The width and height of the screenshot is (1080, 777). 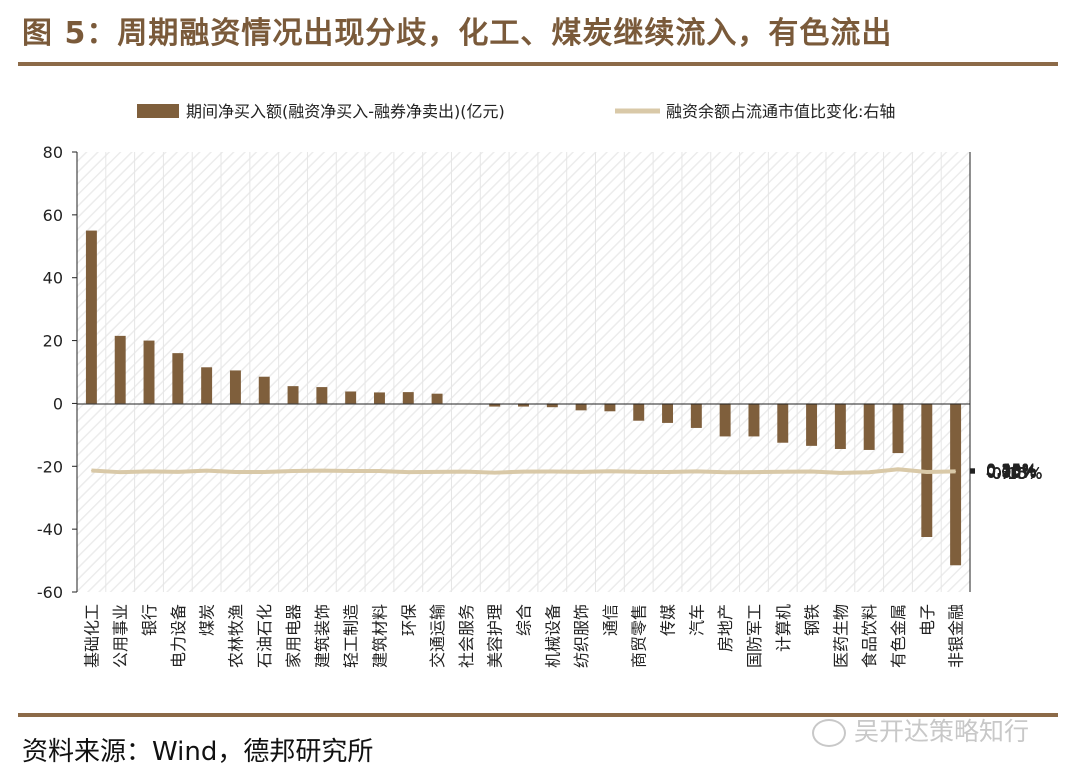 I want to click on category-label-text: 纺织服饰, so click(x=581, y=636).